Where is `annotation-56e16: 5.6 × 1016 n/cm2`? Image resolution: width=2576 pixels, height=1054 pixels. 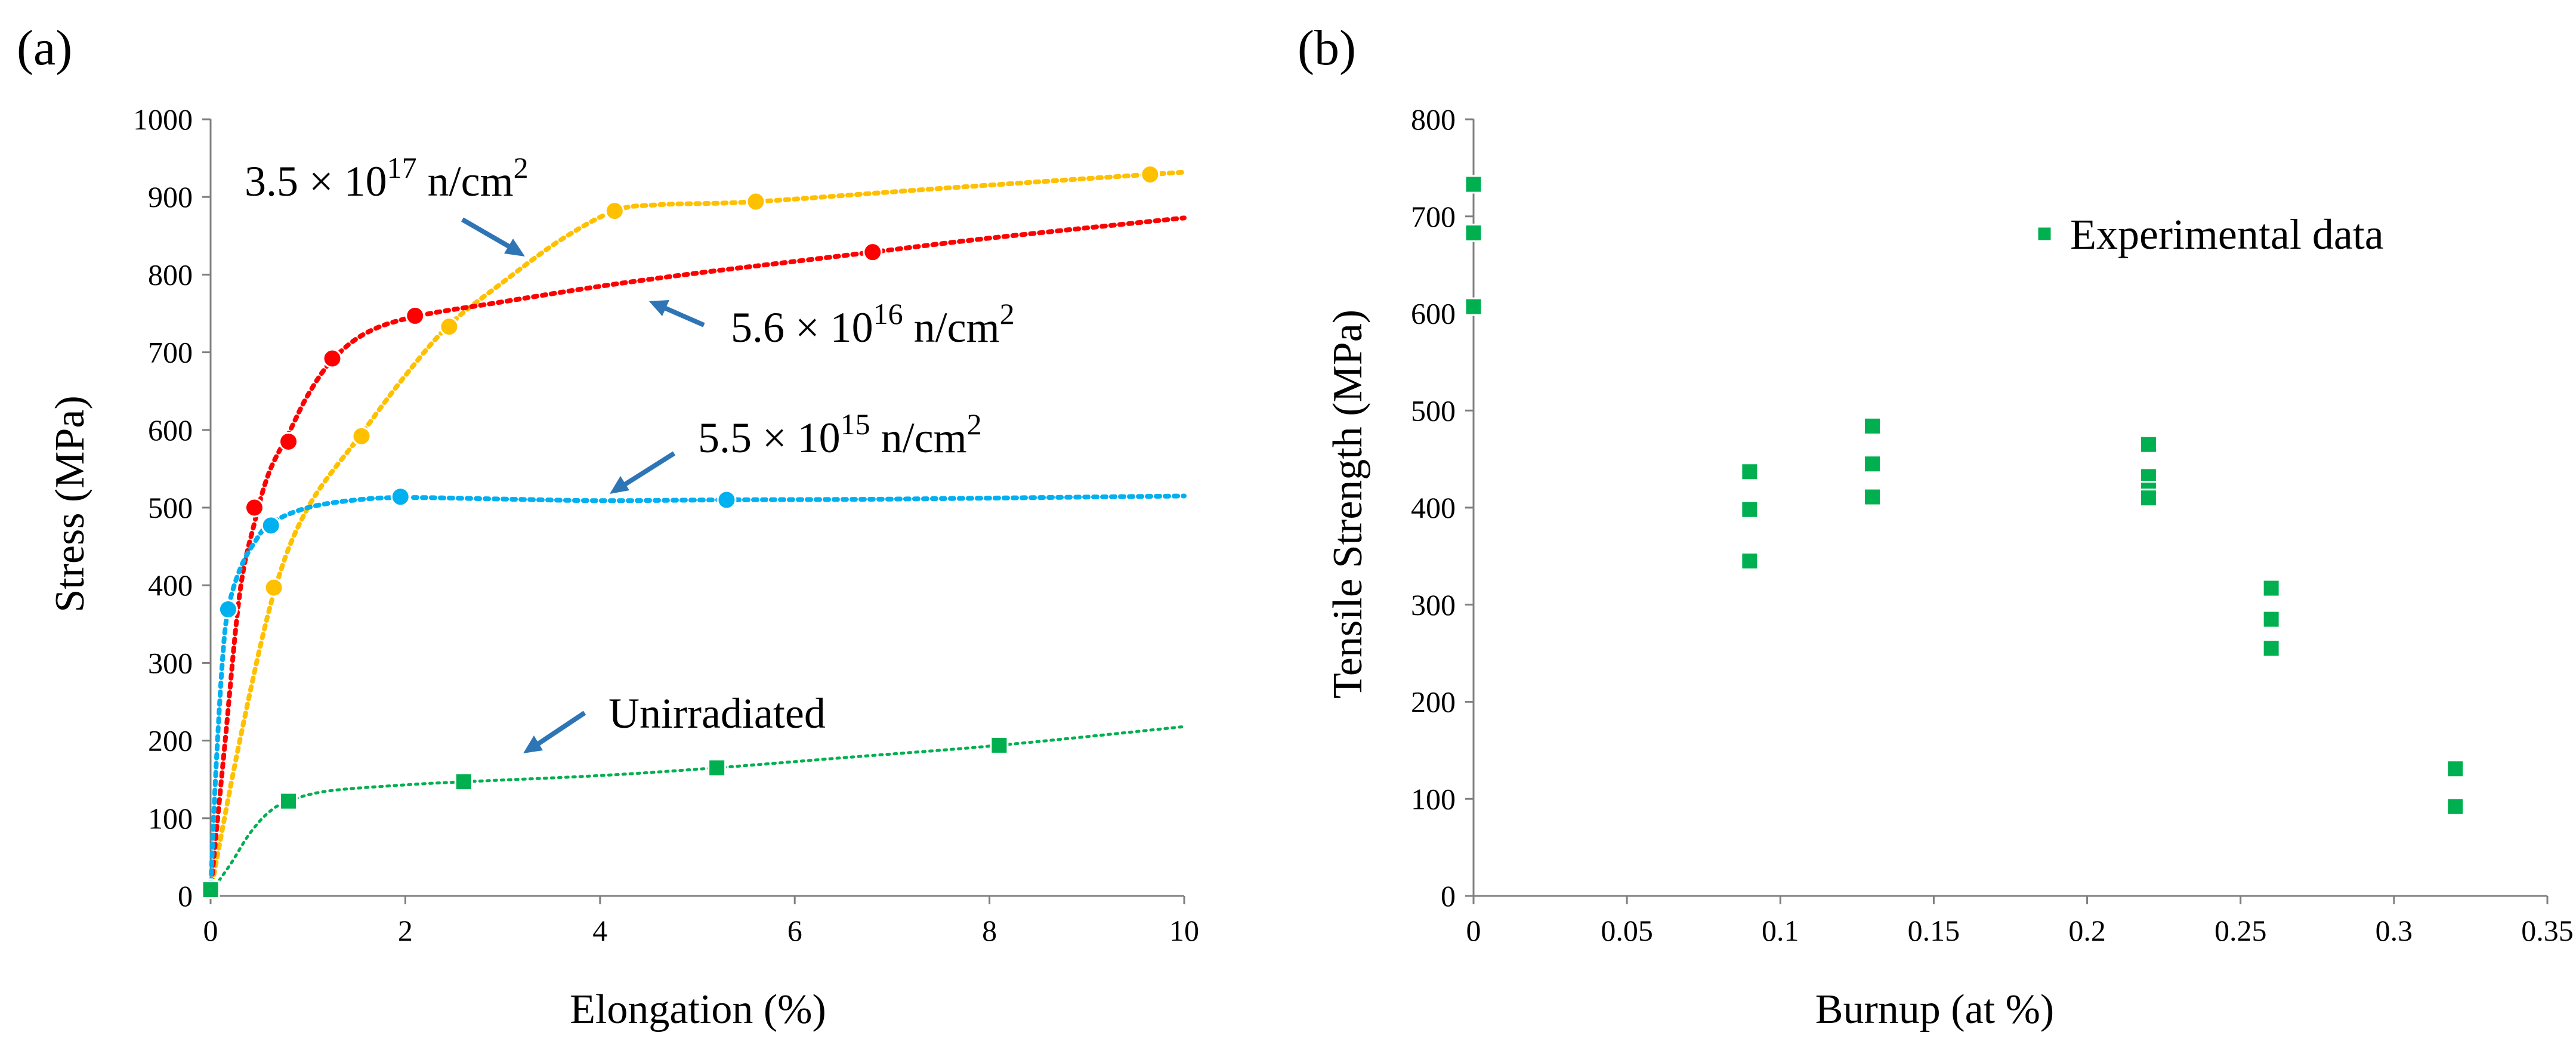 annotation-56e16: 5.6 × 1016 n/cm2 is located at coordinates (873, 324).